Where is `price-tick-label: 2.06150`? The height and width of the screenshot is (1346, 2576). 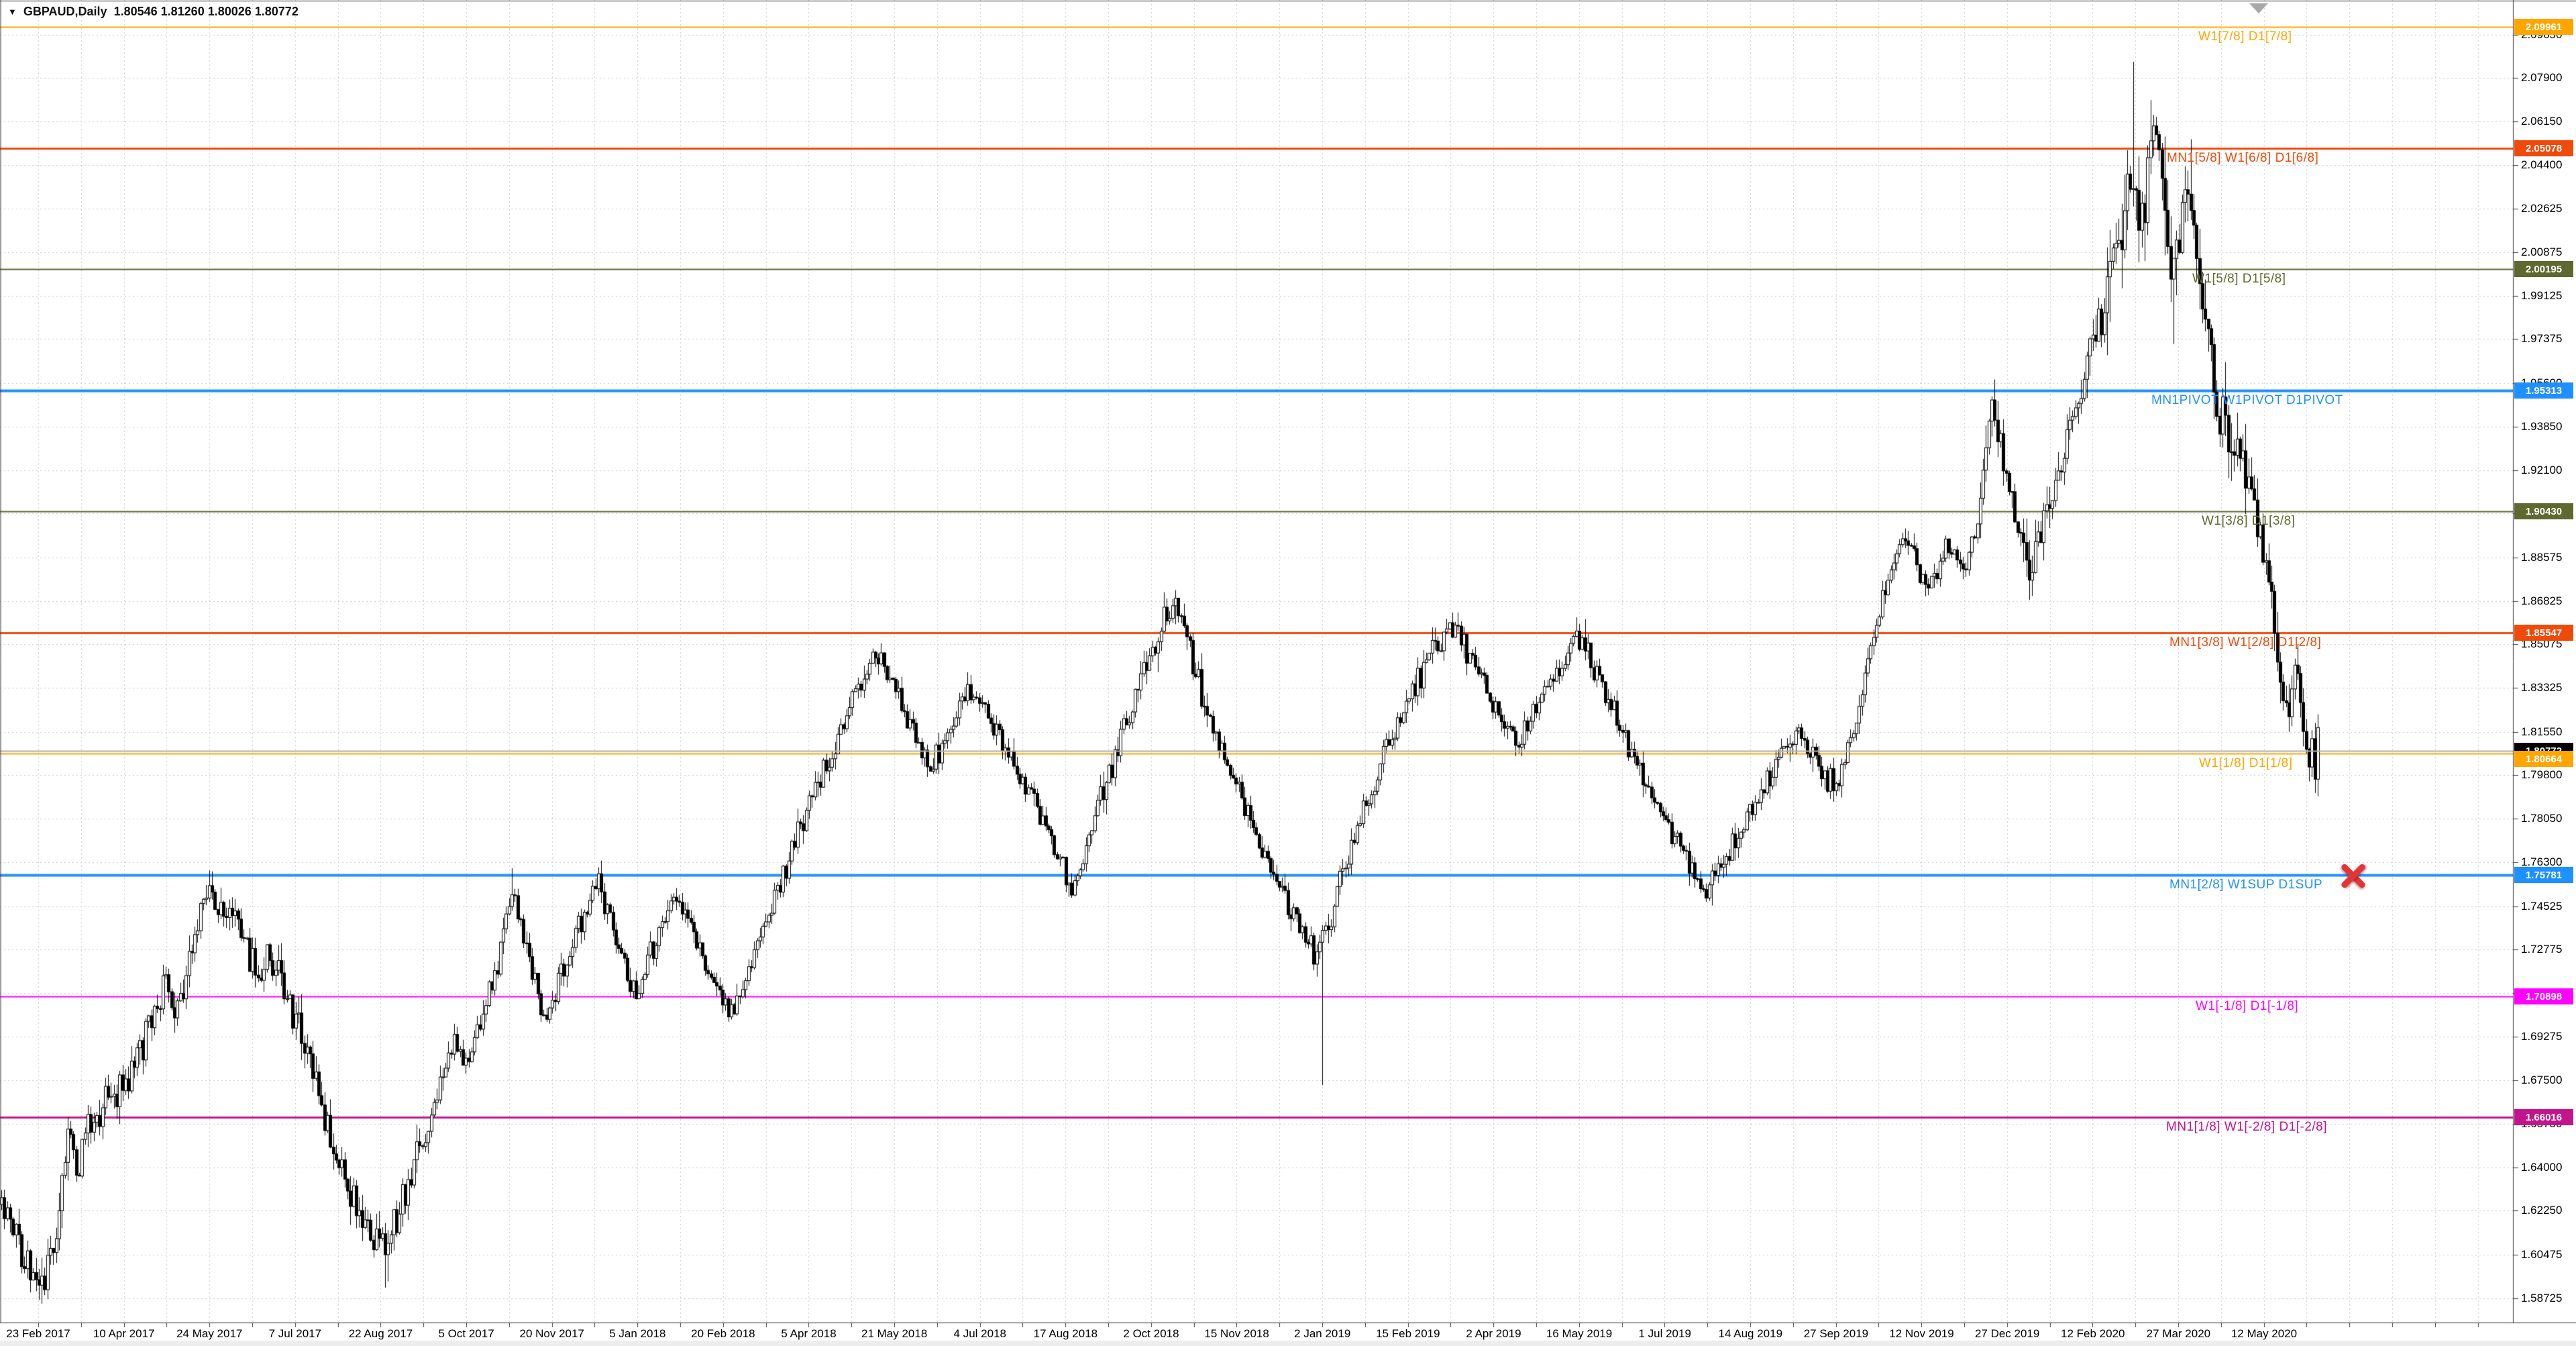
price-tick-label: 2.06150 is located at coordinates (2542, 121).